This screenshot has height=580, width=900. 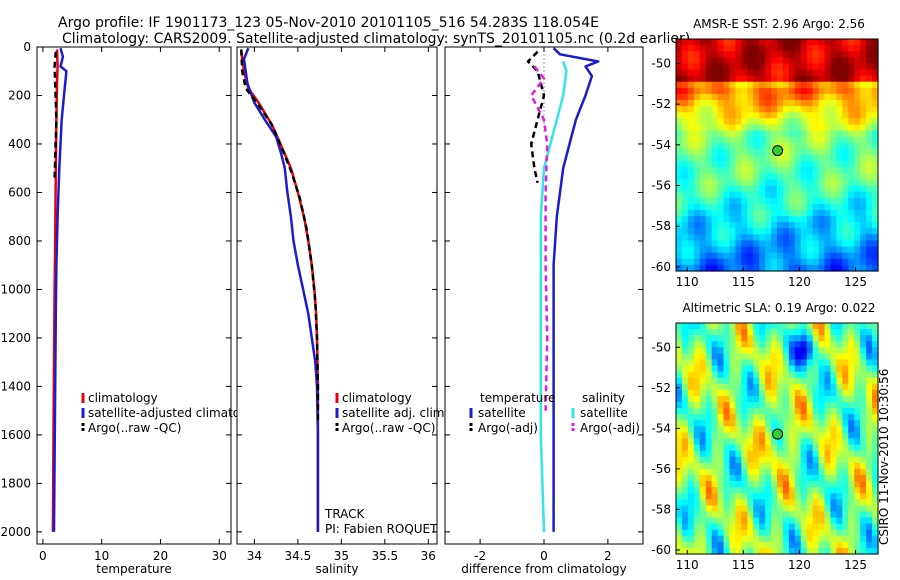 What do you see at coordinates (661, 469) in the screenshot?
I see `y-tick-label: -56` at bounding box center [661, 469].